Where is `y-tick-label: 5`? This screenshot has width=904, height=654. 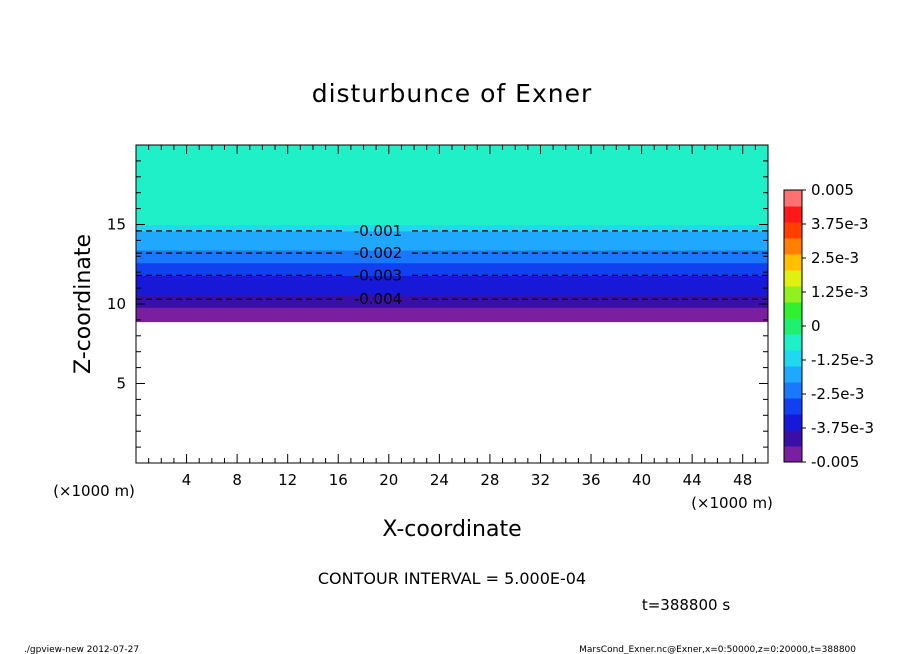
y-tick-label: 5 is located at coordinates (121, 384).